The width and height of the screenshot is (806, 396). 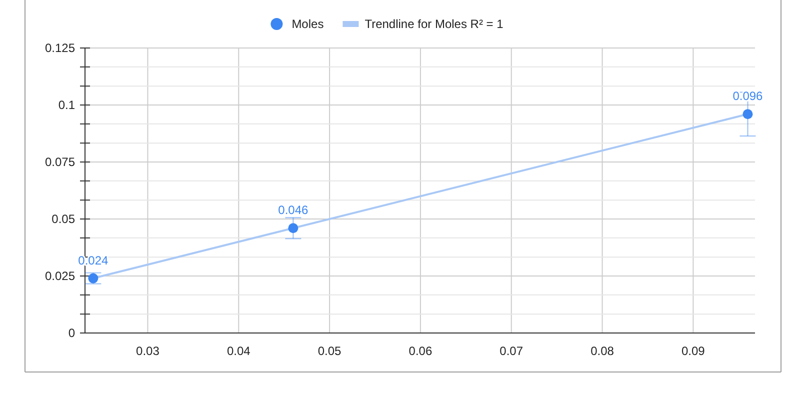 What do you see at coordinates (72, 333) in the screenshot?
I see `y-tick-label: 0` at bounding box center [72, 333].